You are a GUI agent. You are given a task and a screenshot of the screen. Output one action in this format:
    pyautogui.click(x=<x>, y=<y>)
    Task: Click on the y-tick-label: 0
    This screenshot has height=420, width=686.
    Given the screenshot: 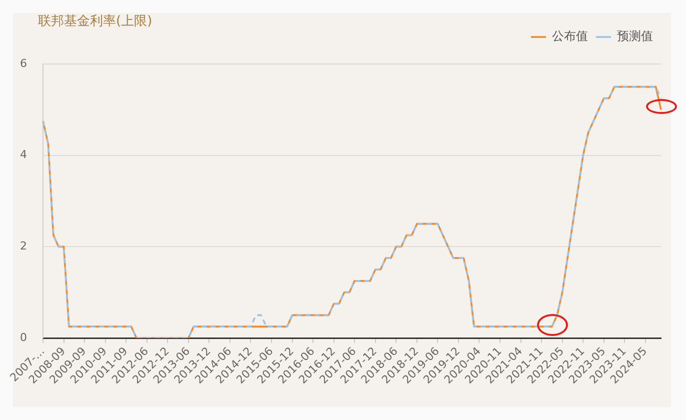 What is the action you would take?
    pyautogui.click(x=23, y=337)
    